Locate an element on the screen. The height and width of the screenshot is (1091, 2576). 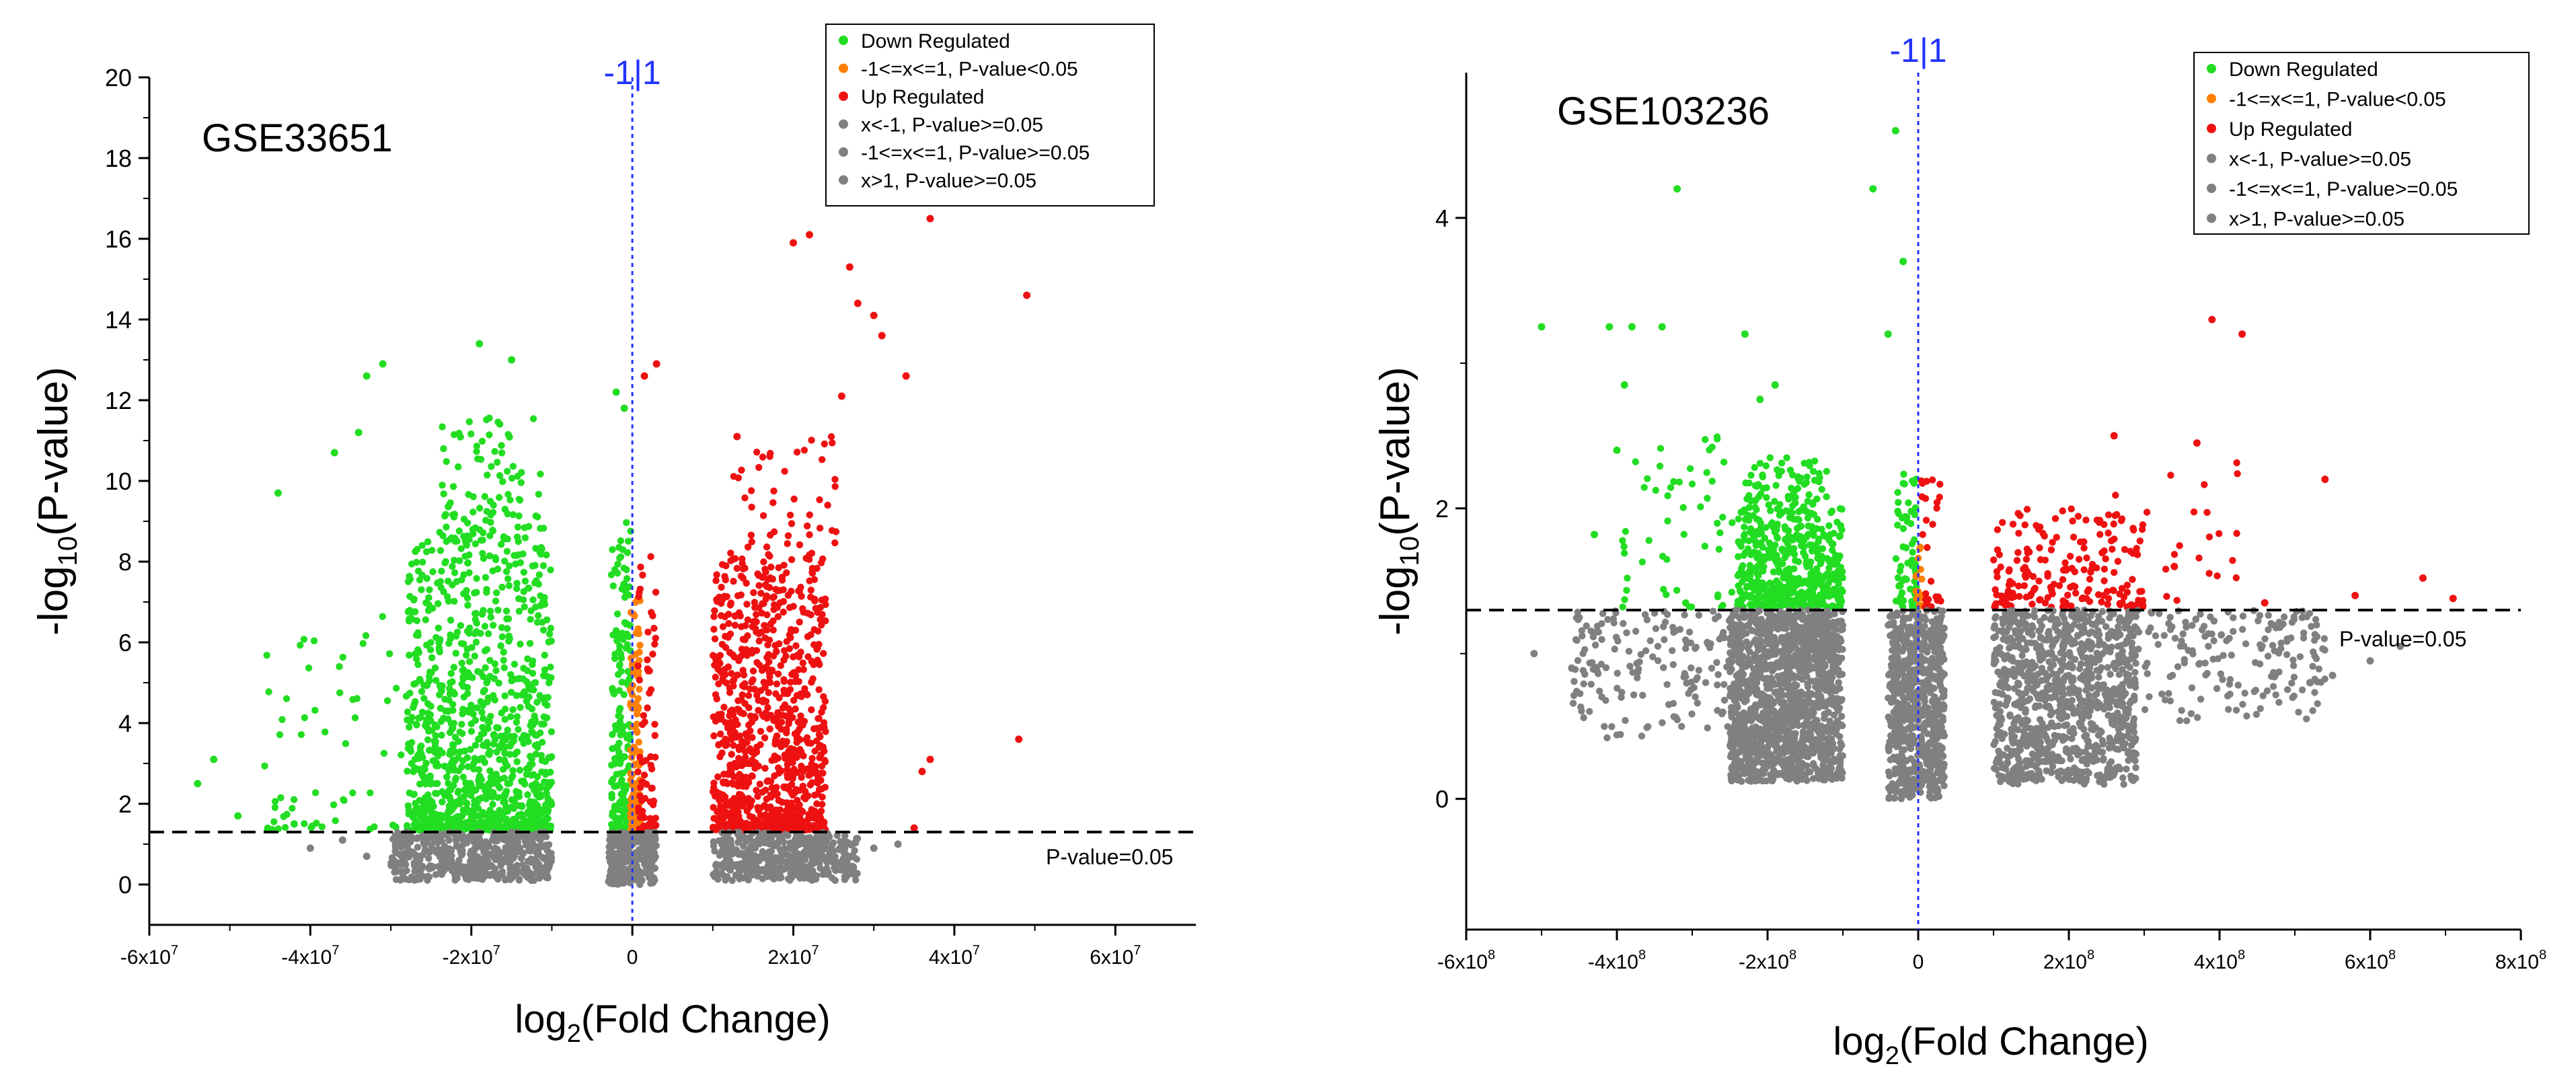
legend-label: x>1, P-value>=0.05 is located at coordinates (948, 181).